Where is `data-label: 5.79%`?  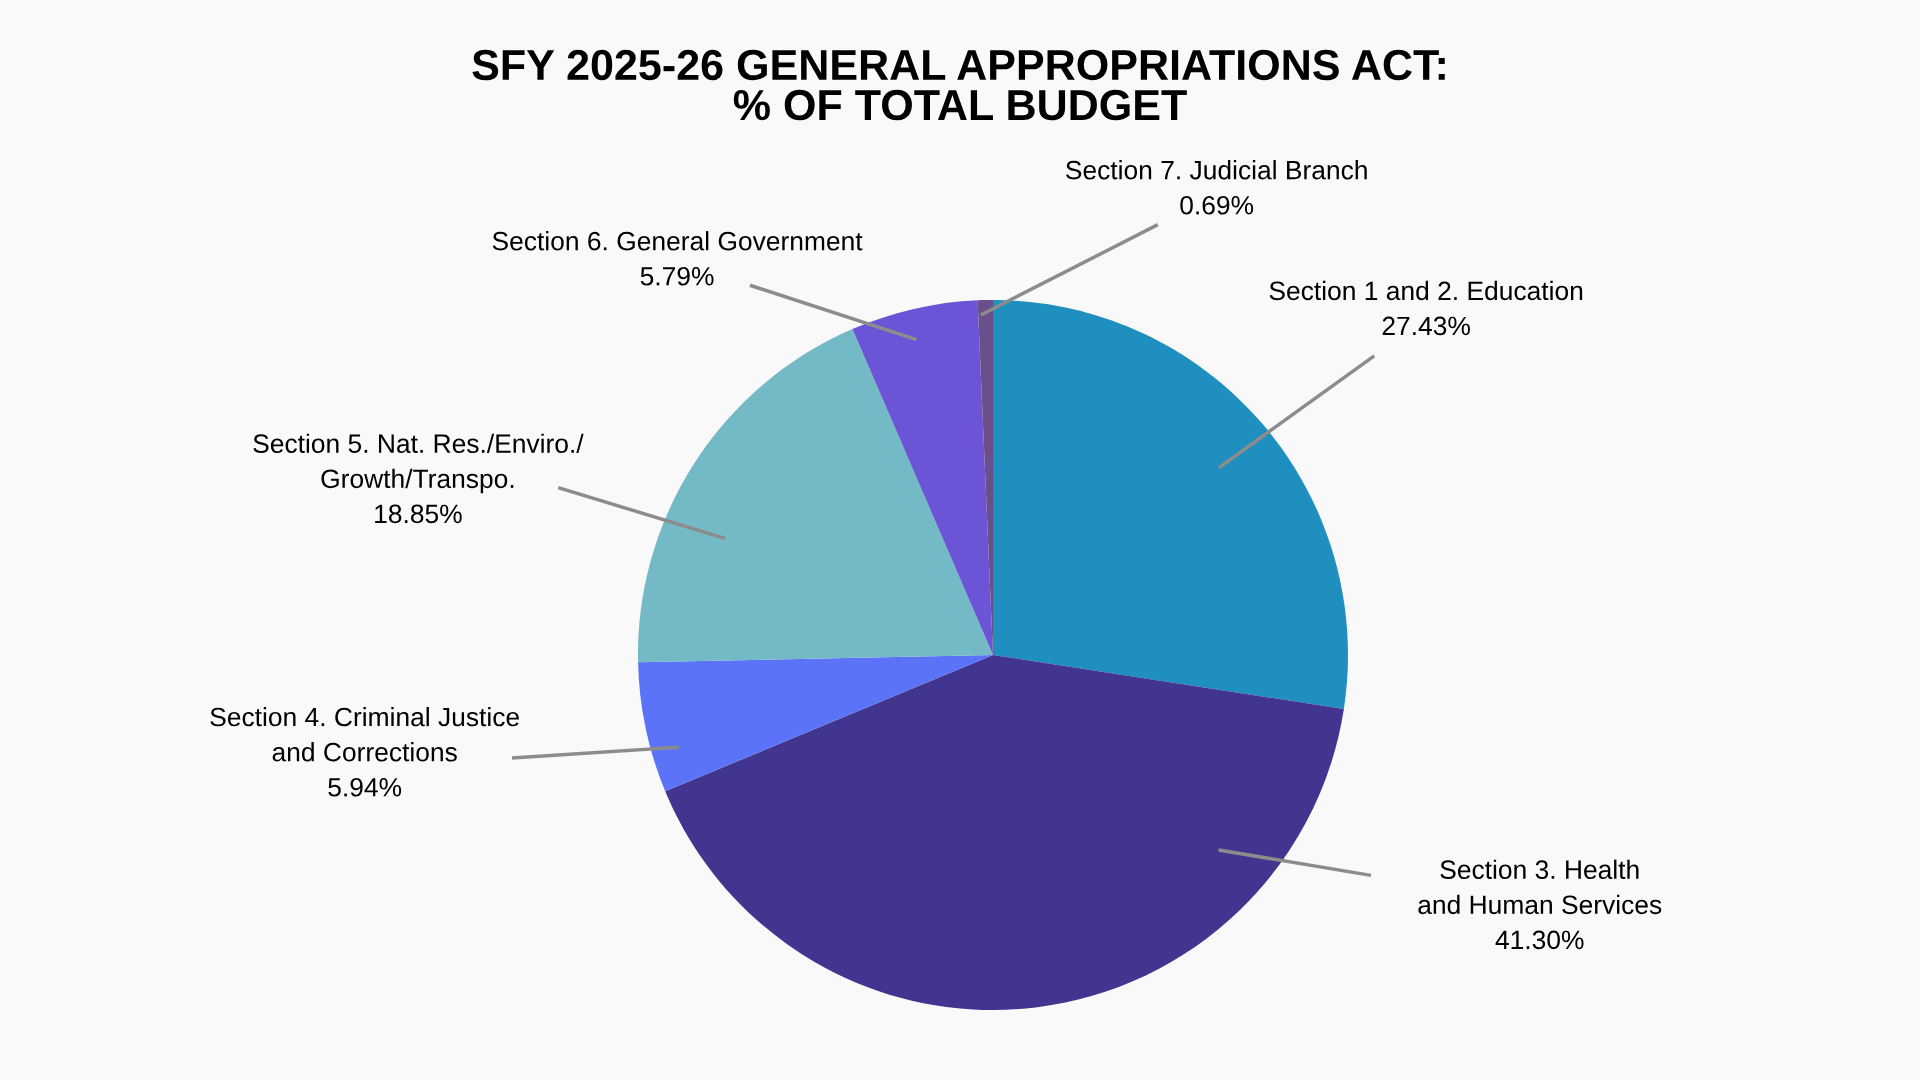 data-label: 5.79% is located at coordinates (677, 276).